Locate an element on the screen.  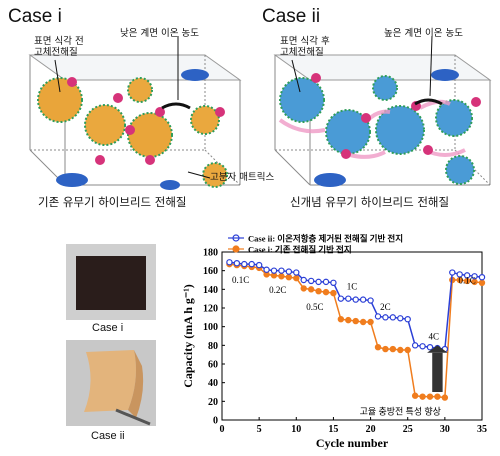
x-tick-label: 10 is located at coordinates (296, 429).